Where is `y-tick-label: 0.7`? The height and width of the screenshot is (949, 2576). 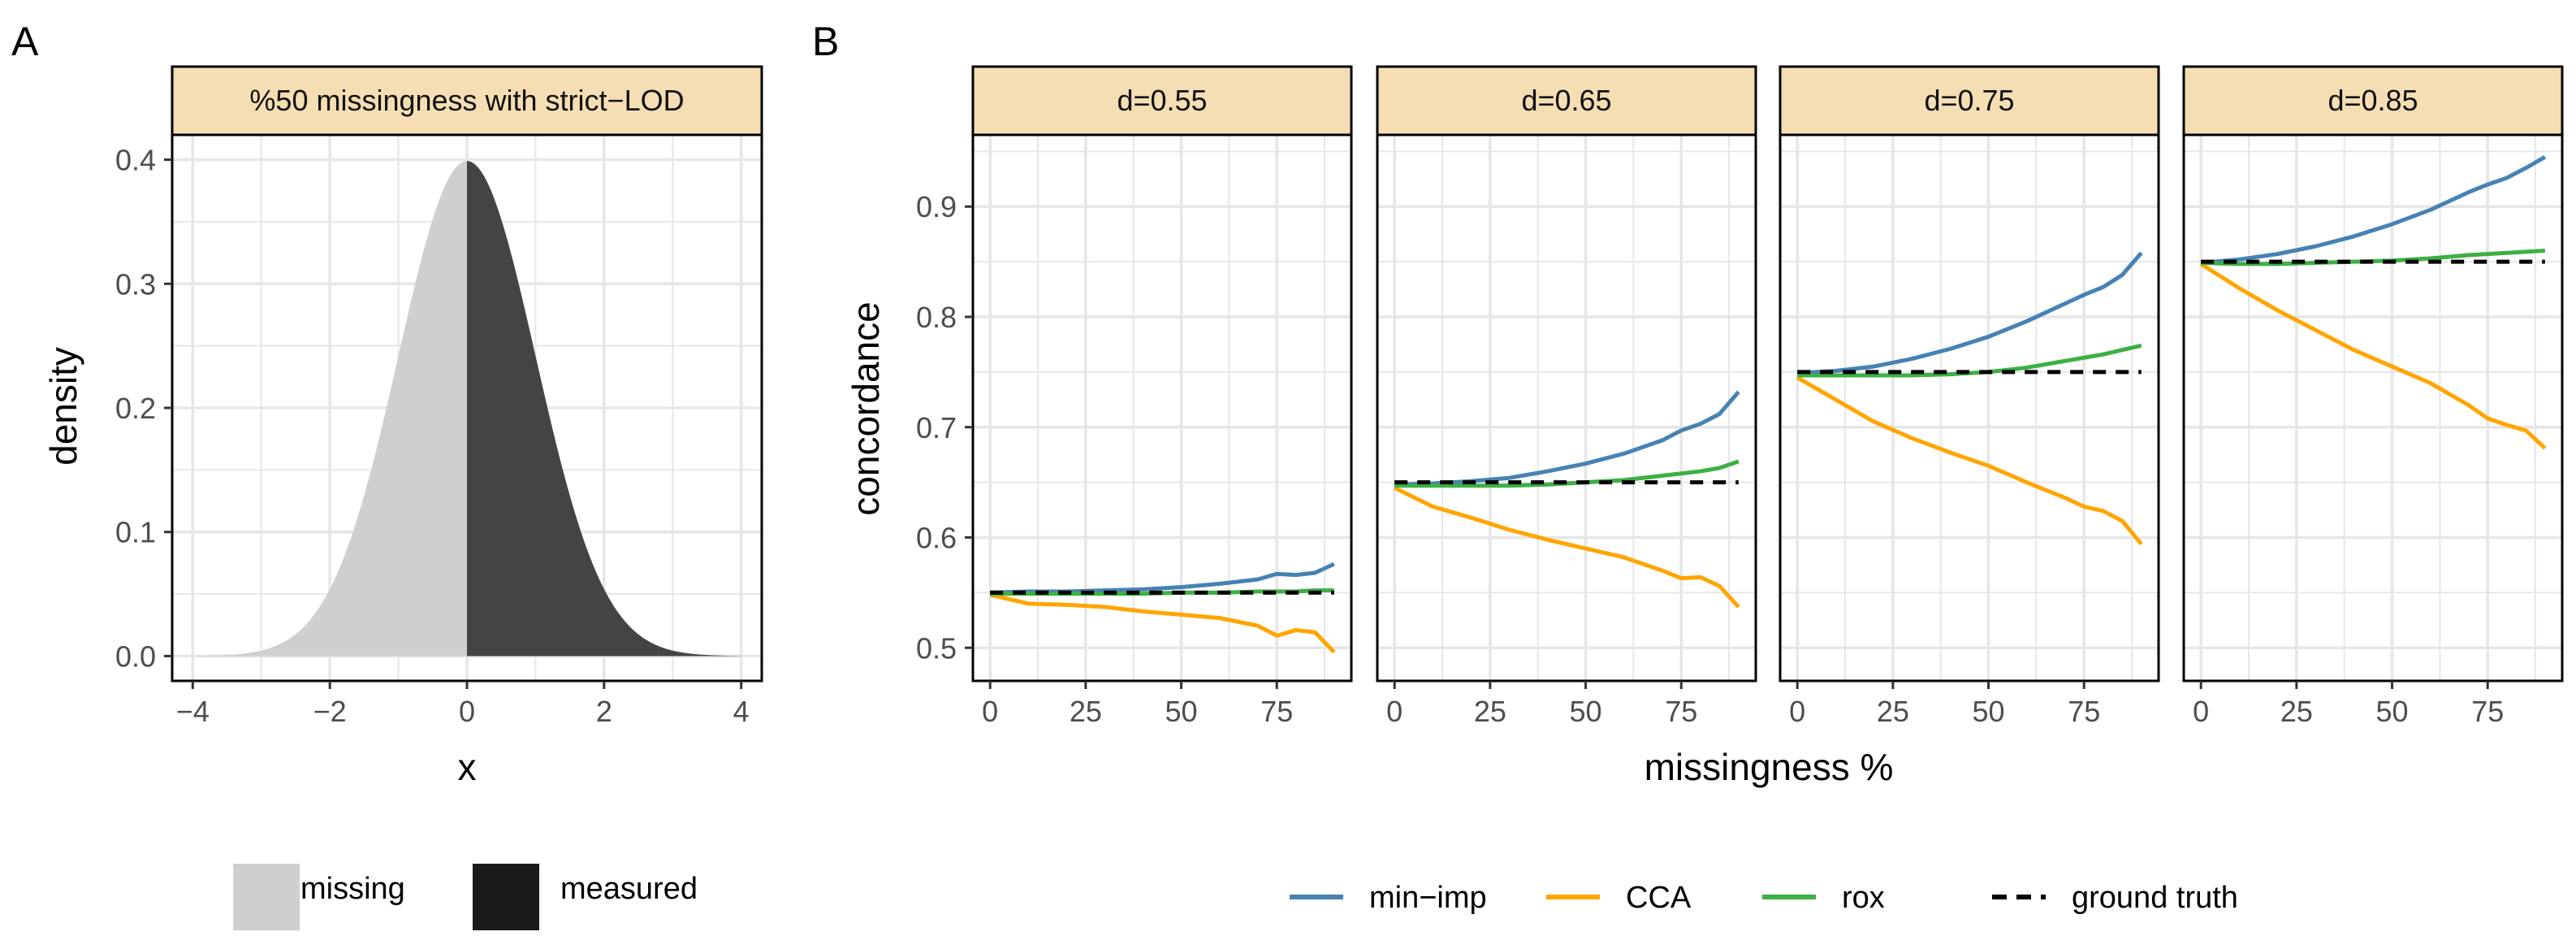
y-tick-label: 0.7 is located at coordinates (937, 427).